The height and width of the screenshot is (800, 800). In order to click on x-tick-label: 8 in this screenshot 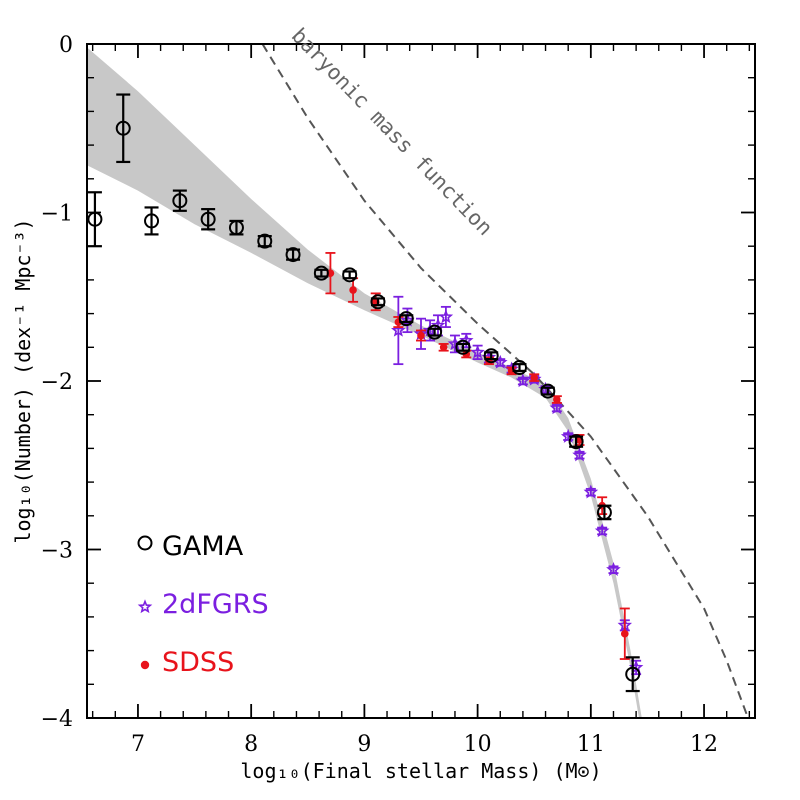, I will do `click(251, 744)`.